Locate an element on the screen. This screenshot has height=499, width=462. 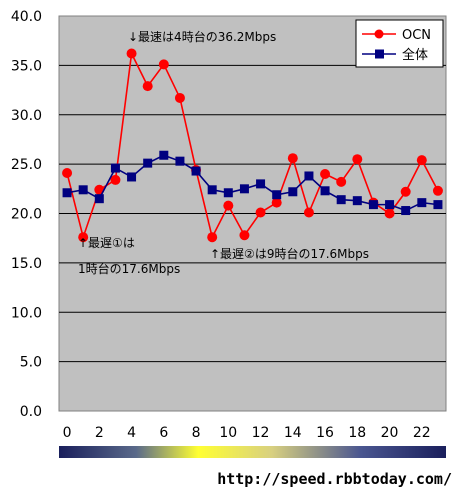
x-axis-ticks: 0 2 4 6 8 10 12 14 16 18 20 22 is located at coordinates (247, 433).